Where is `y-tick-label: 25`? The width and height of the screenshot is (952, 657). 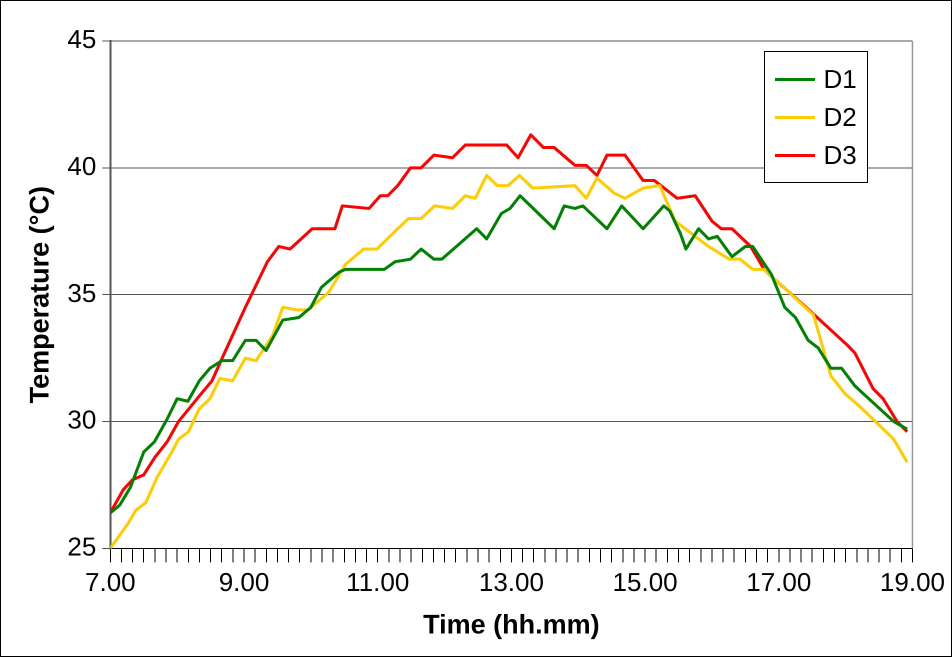 y-tick-label: 25 is located at coordinates (81, 547).